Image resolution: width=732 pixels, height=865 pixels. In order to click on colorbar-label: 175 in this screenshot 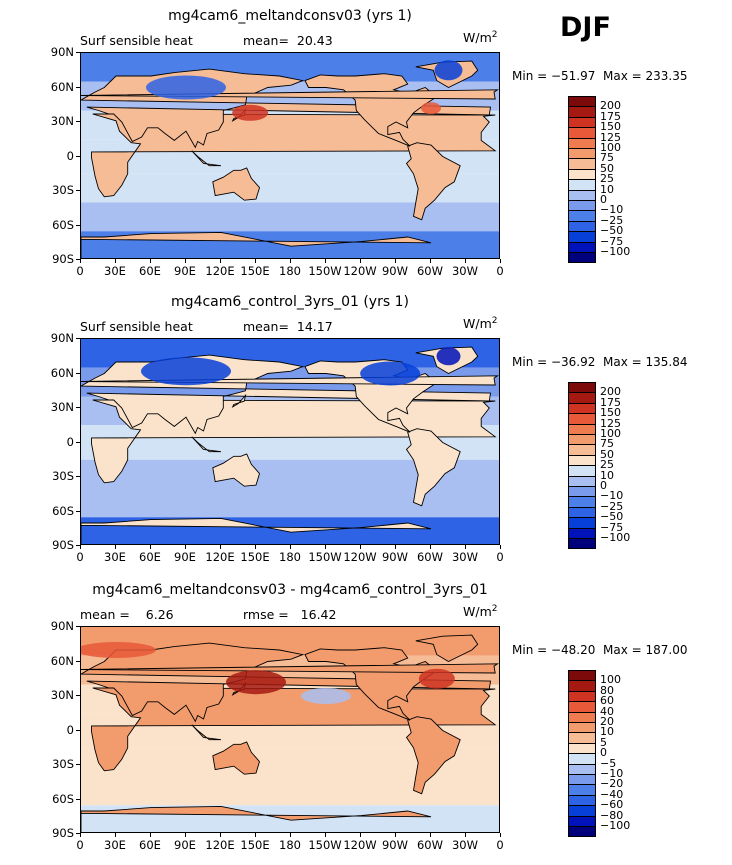, I will do `click(610, 116)`.